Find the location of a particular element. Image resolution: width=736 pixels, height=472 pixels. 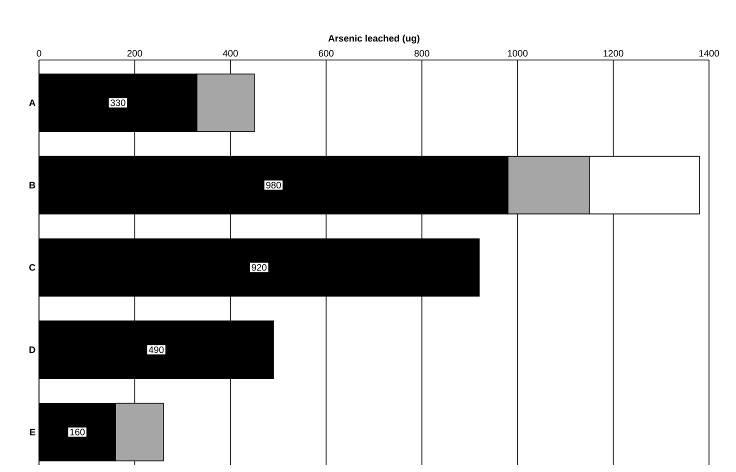

x-tick-label: 200 is located at coordinates (134, 53).